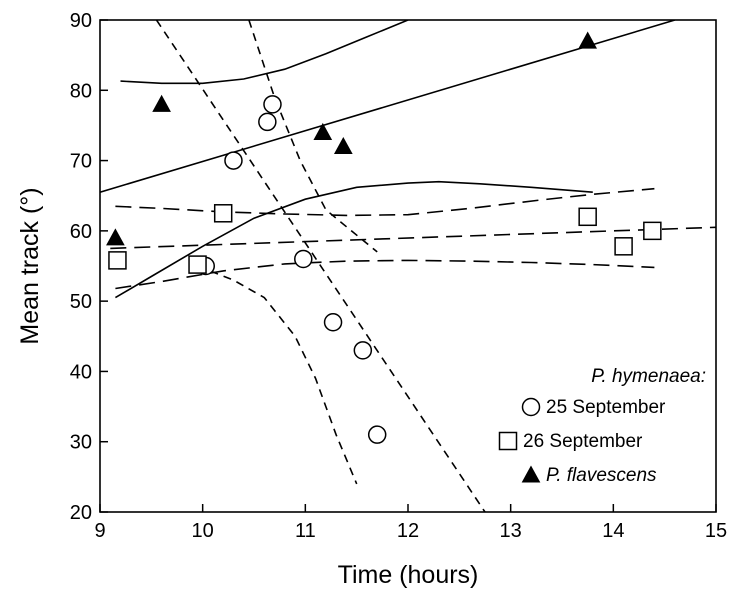 This screenshot has width=733, height=603. I want to click on fit-line-regression, so click(413, 238).